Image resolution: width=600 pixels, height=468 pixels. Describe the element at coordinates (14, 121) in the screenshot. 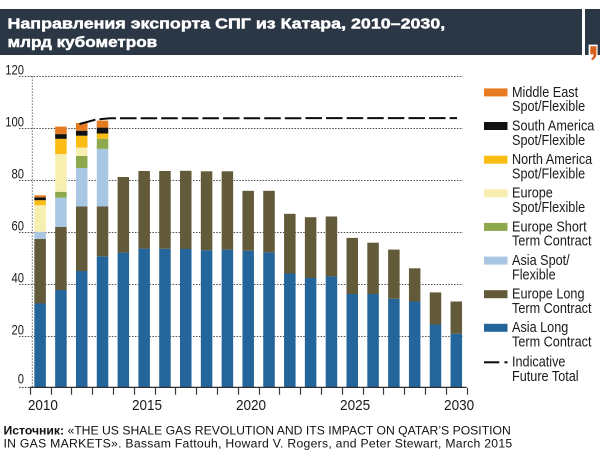

I see `svg-text: 100` at that location.